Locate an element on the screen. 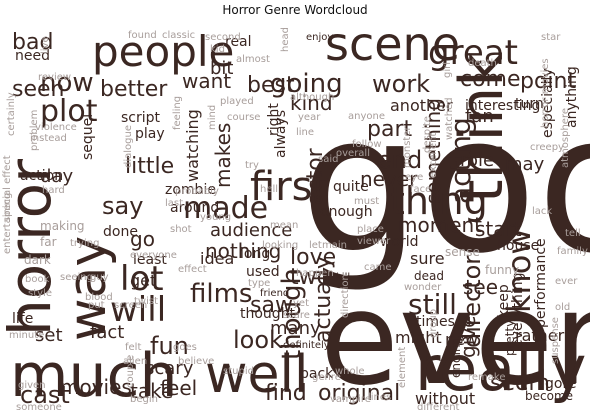 This screenshot has height=414, width=590. word-main: main is located at coordinates (334, 245).